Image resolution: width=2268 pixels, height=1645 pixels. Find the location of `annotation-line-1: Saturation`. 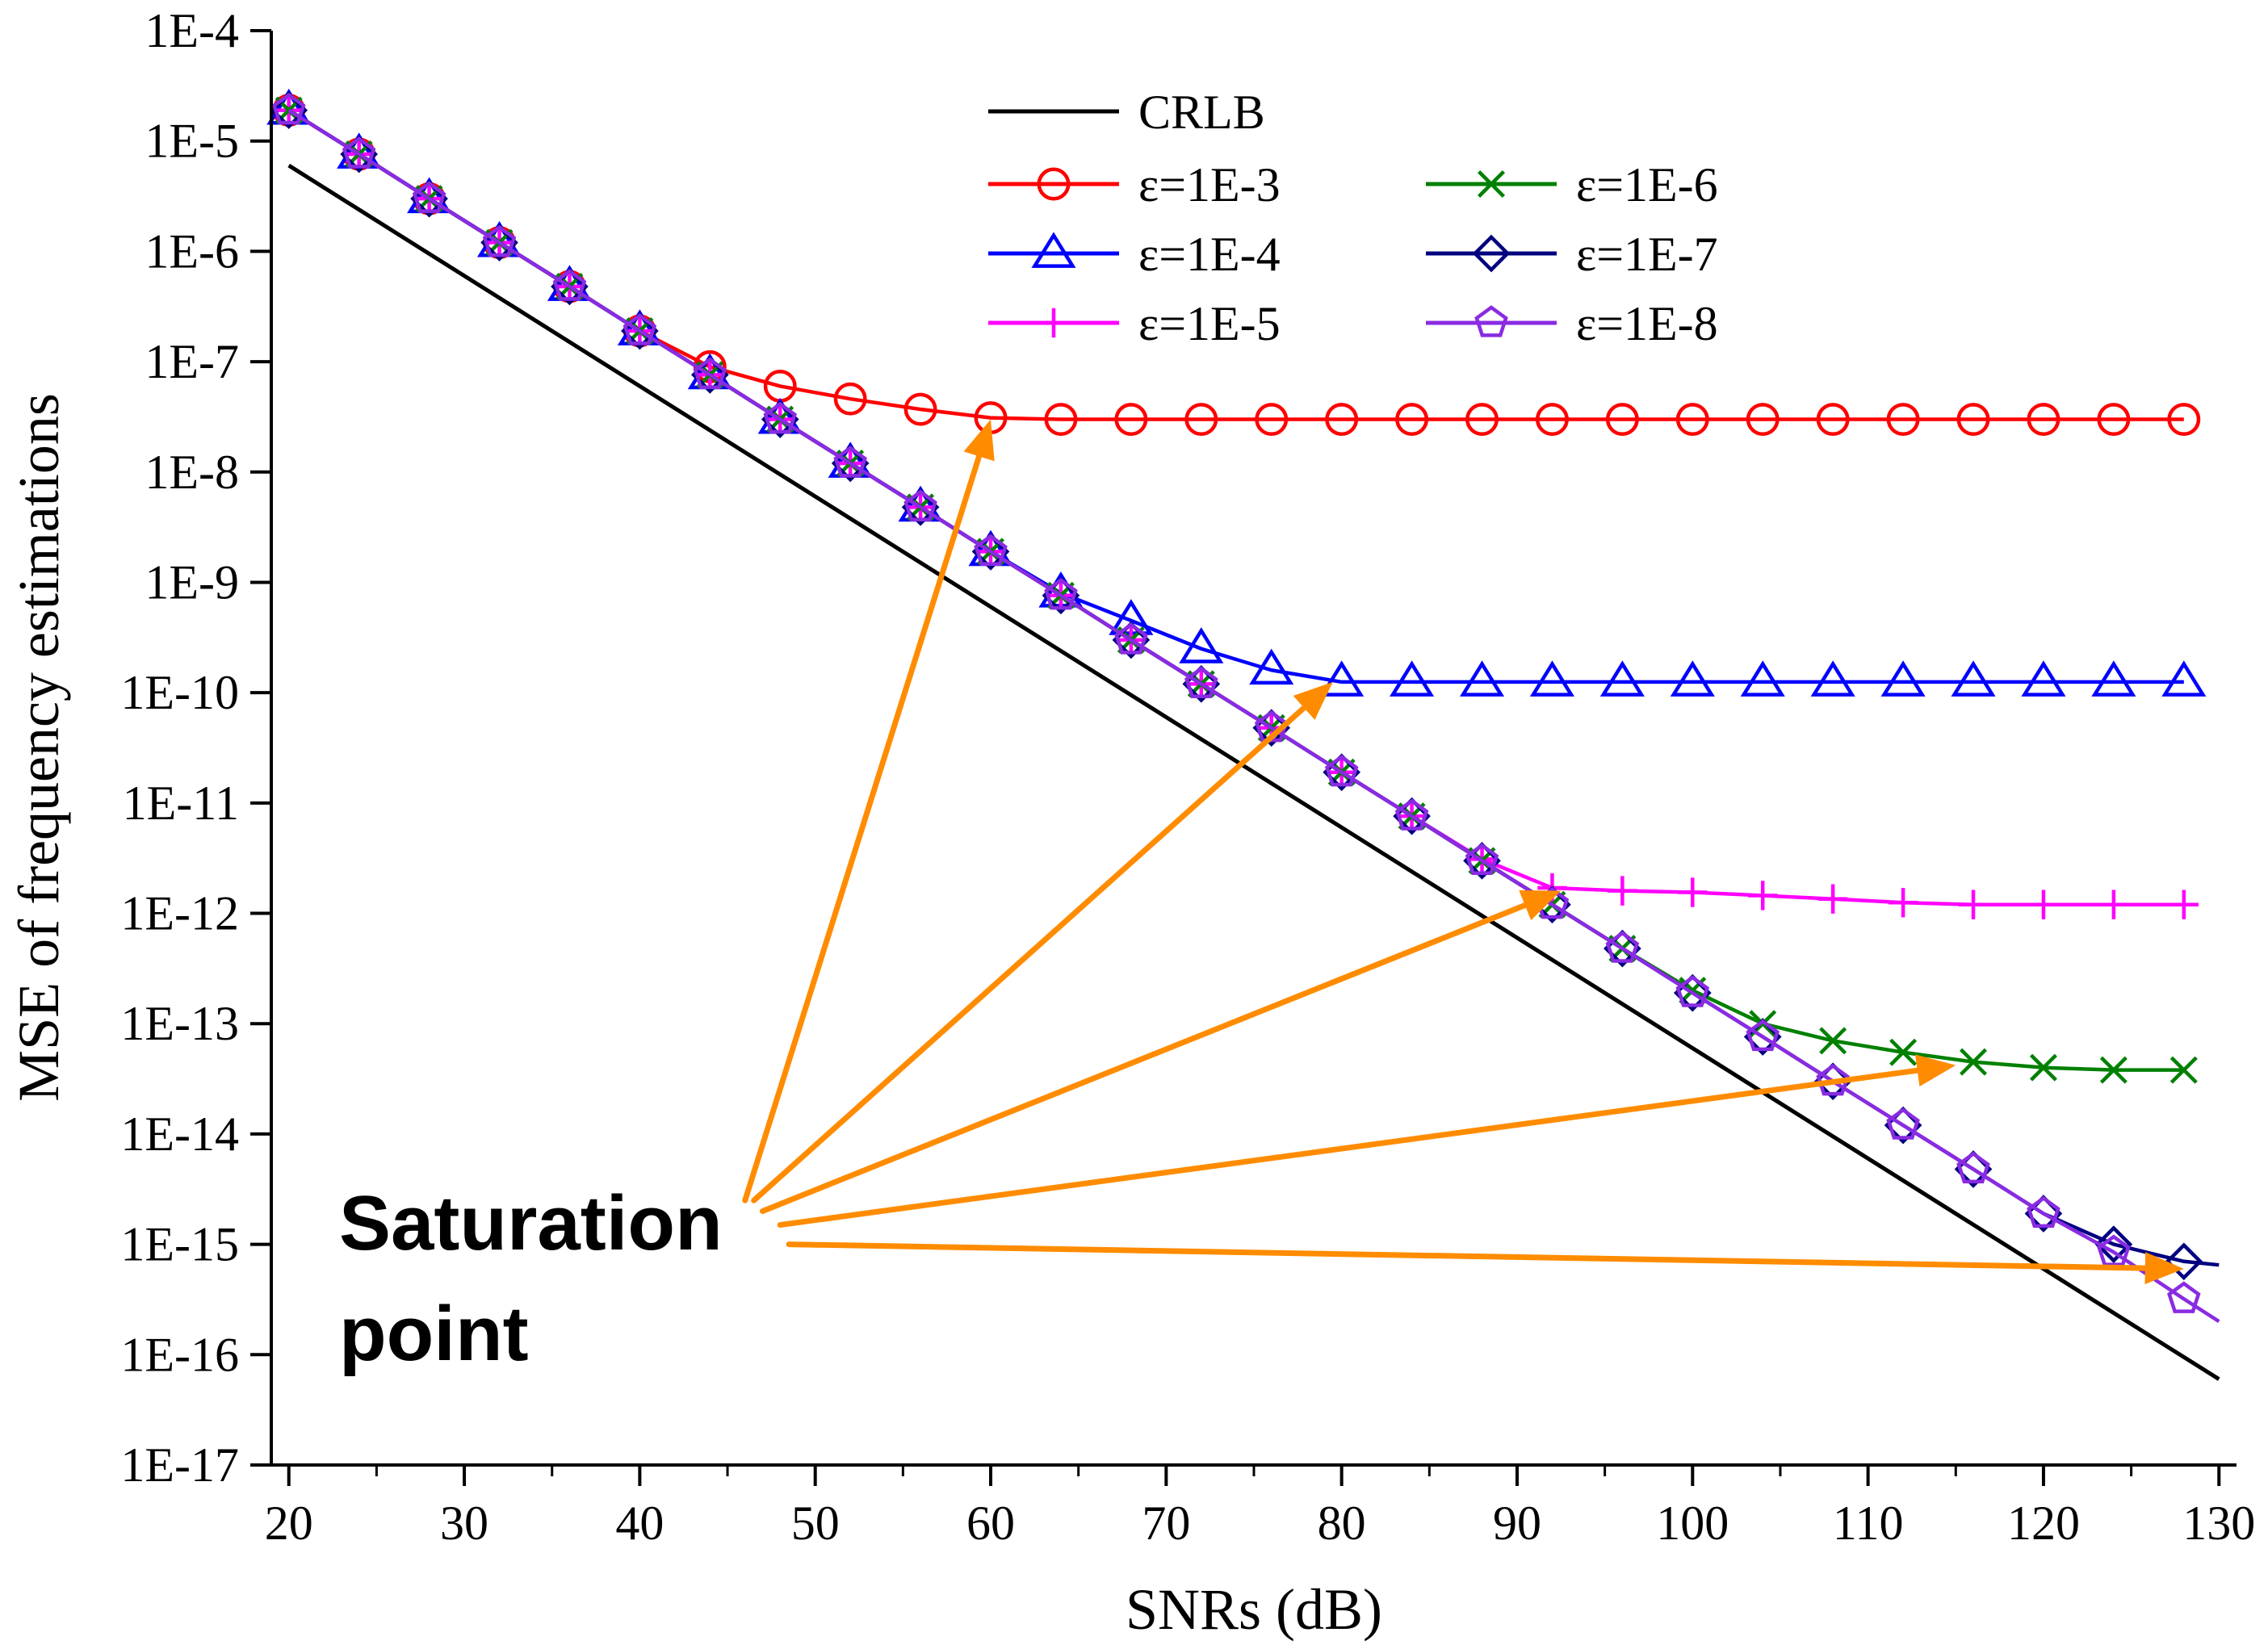

annotation-line-1: Saturation is located at coordinates (531, 1223).